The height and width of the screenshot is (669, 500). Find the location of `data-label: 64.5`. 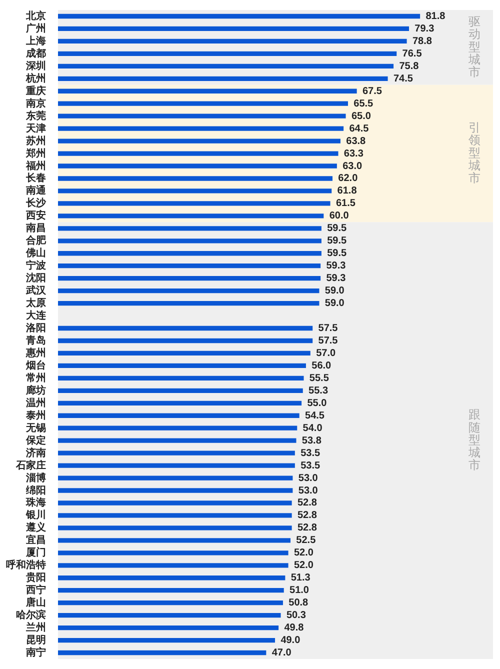

data-label: 64.5 is located at coordinates (359, 128).